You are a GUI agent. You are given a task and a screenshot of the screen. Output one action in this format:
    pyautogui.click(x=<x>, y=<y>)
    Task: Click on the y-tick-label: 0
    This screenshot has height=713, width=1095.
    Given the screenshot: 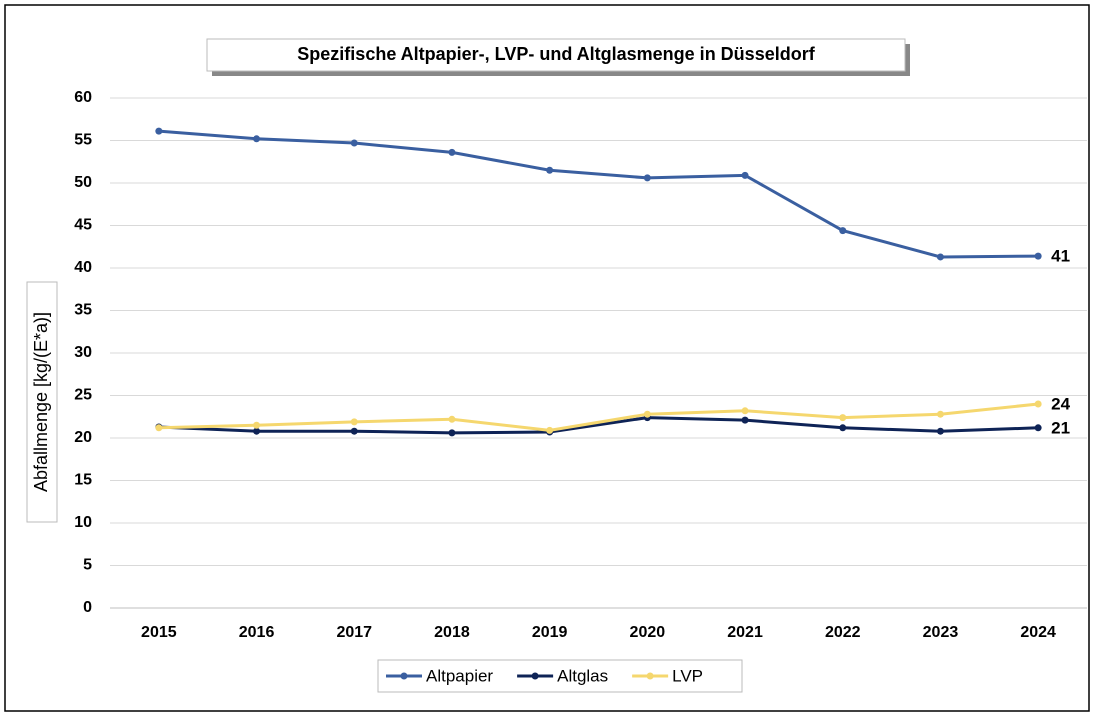 What is the action you would take?
    pyautogui.click(x=87, y=607)
    